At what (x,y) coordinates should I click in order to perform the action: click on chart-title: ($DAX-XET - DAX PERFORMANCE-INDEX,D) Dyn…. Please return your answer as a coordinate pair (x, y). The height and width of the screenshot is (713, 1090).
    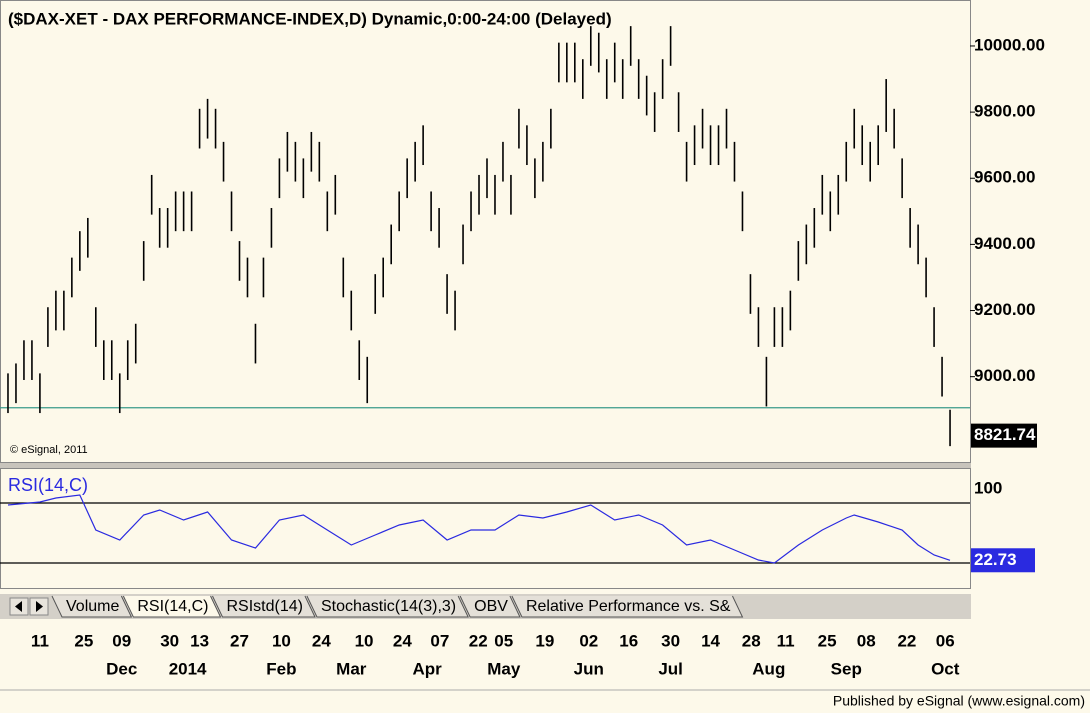
    Looking at the image, I should click on (310, 18).